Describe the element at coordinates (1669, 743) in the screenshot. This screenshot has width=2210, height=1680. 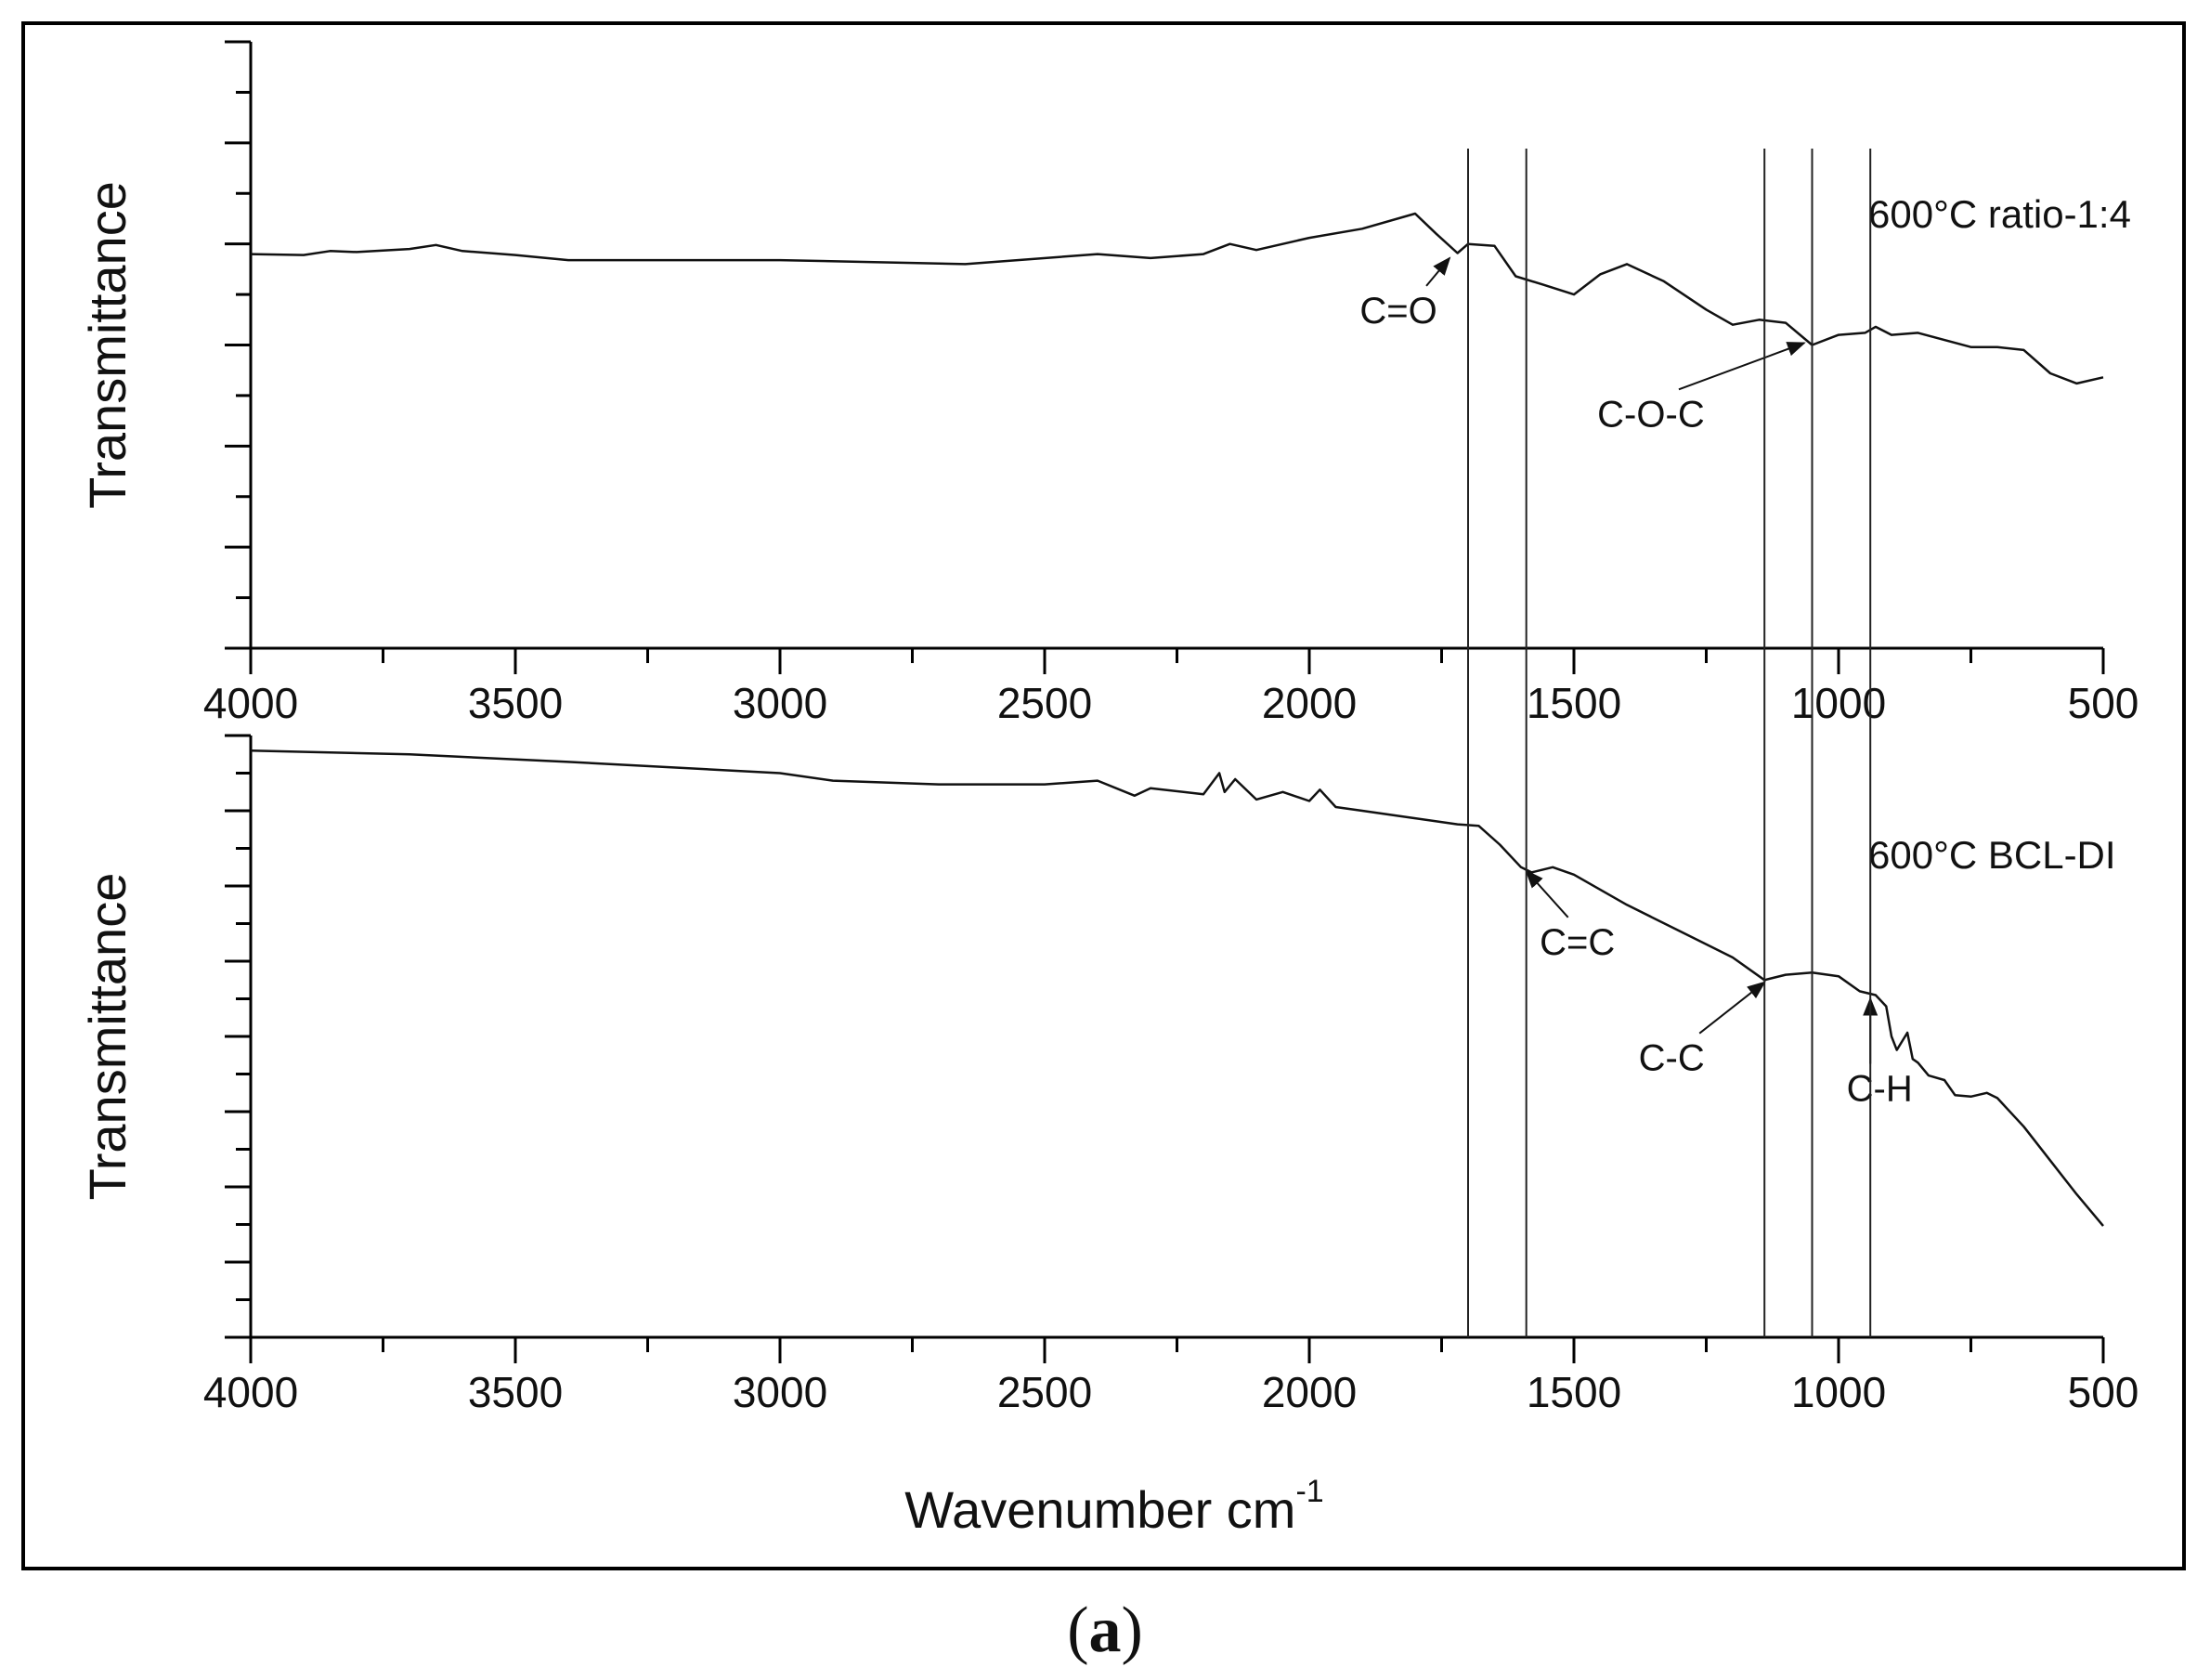
I see `reference-lines` at that location.